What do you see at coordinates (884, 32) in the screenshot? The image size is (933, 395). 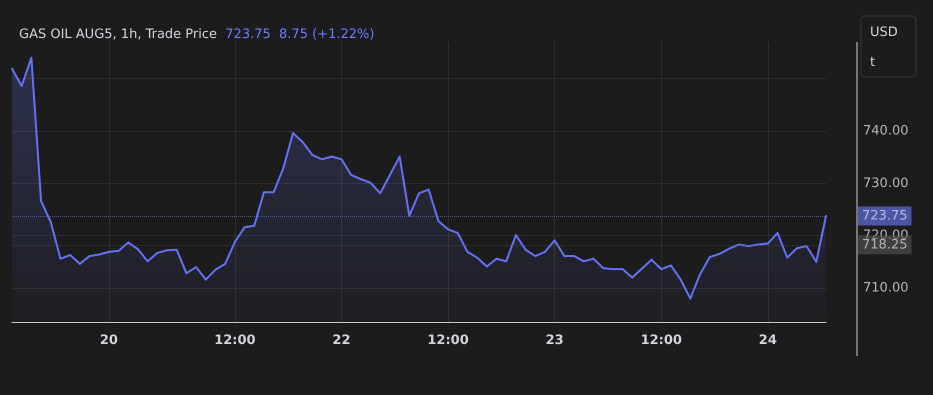 I see `text: USD` at bounding box center [884, 32].